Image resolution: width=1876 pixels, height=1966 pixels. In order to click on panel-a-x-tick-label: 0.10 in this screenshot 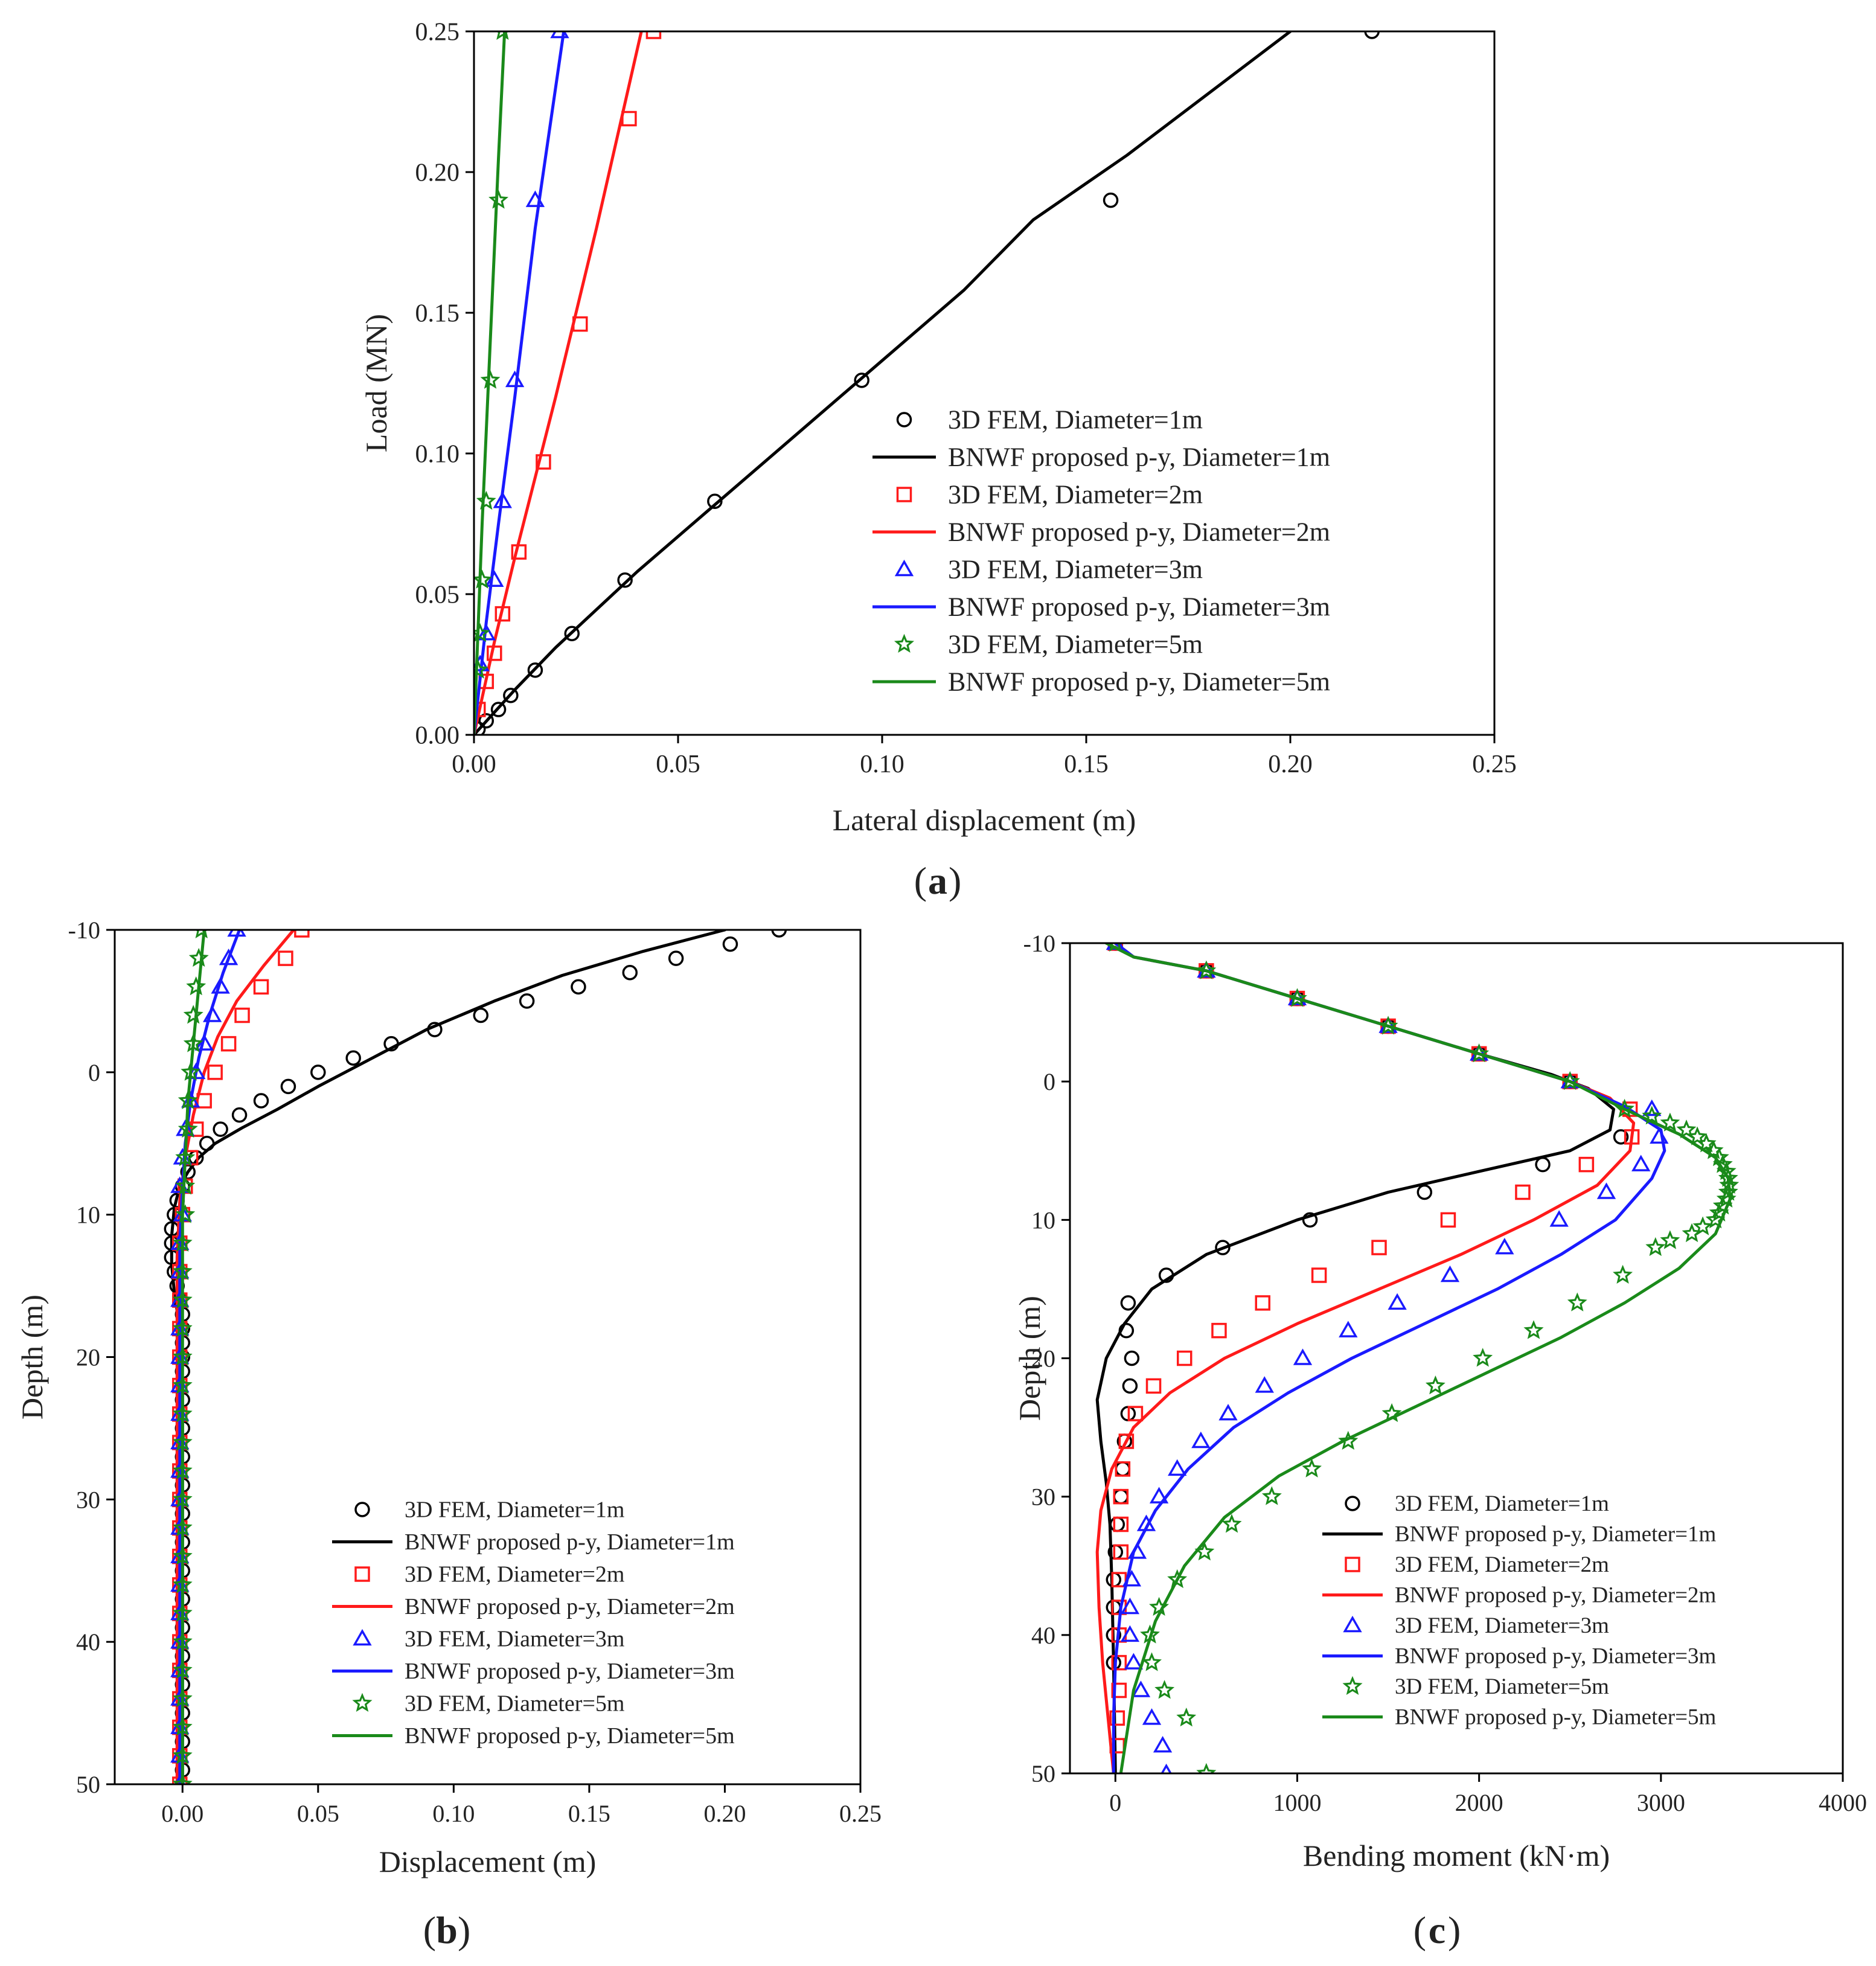, I will do `click(882, 764)`.